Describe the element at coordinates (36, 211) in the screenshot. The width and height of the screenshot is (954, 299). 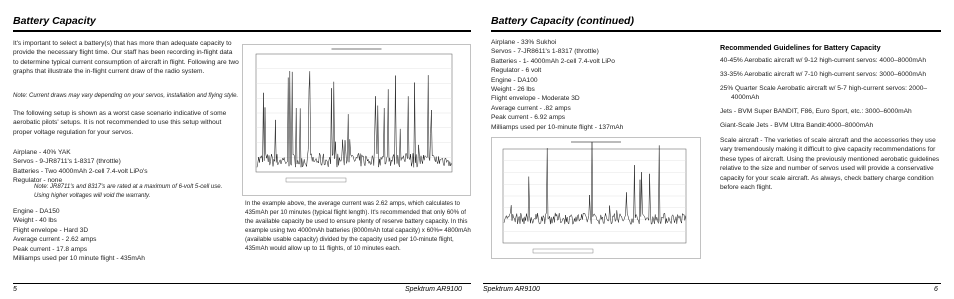
I see `result-item: Engine - DA150` at that location.